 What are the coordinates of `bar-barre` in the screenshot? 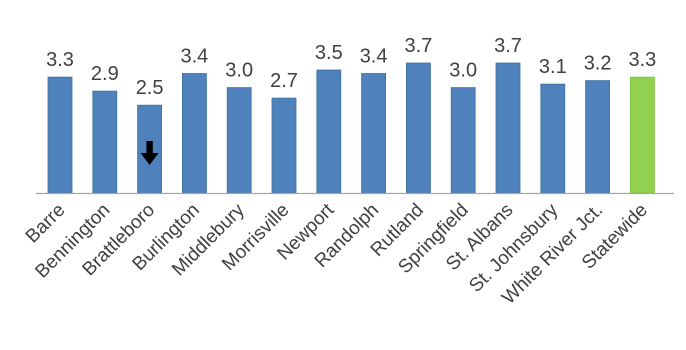 It's located at (60, 135).